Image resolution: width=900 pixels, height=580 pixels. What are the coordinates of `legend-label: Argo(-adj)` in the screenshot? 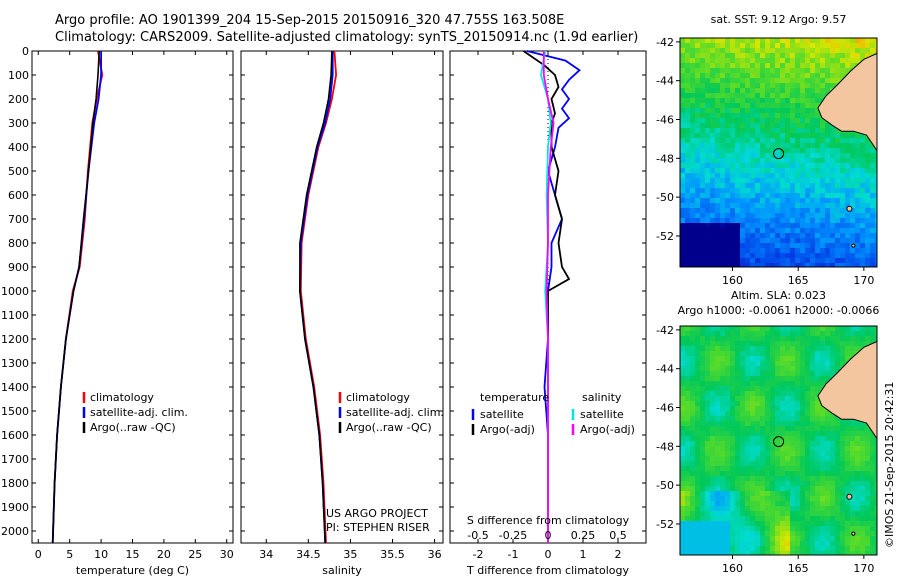 It's located at (507, 429).